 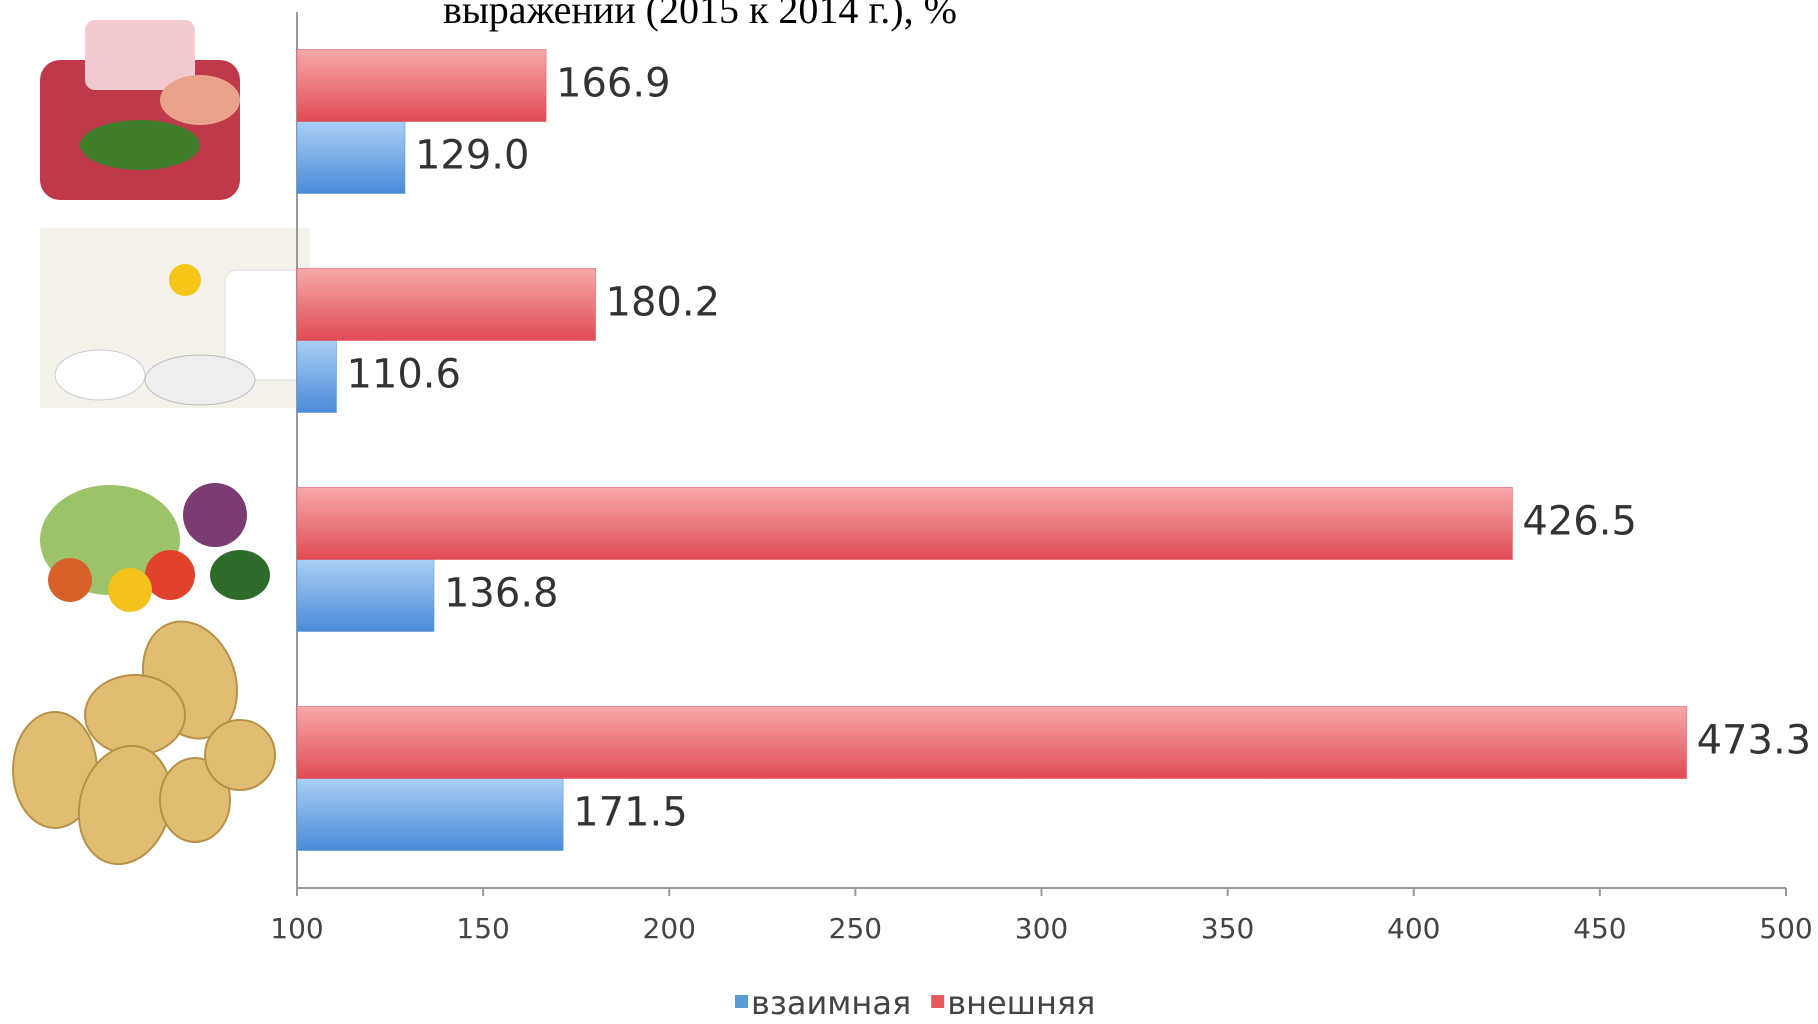 What do you see at coordinates (700, 16) in the screenshot?
I see `chart-title: выражении (2015 к 2014 г.), %` at bounding box center [700, 16].